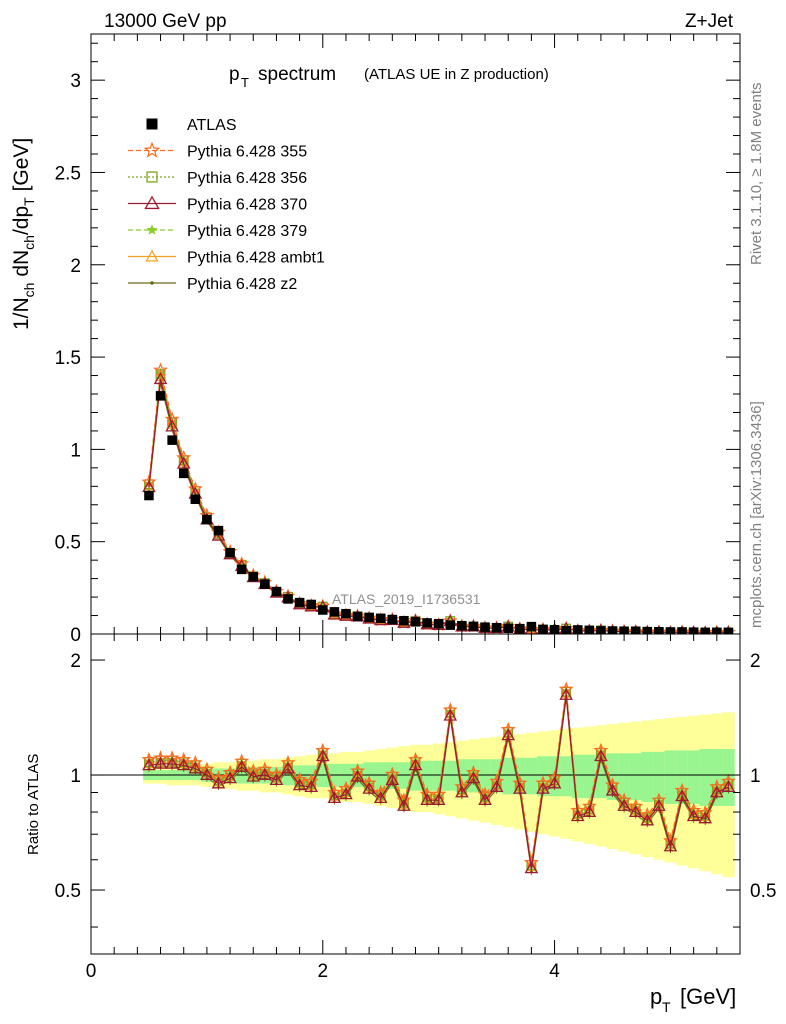 This screenshot has height=1024, width=786. Describe the element at coordinates (75, 266) in the screenshot. I see `top-ytick-label: 2` at that location.